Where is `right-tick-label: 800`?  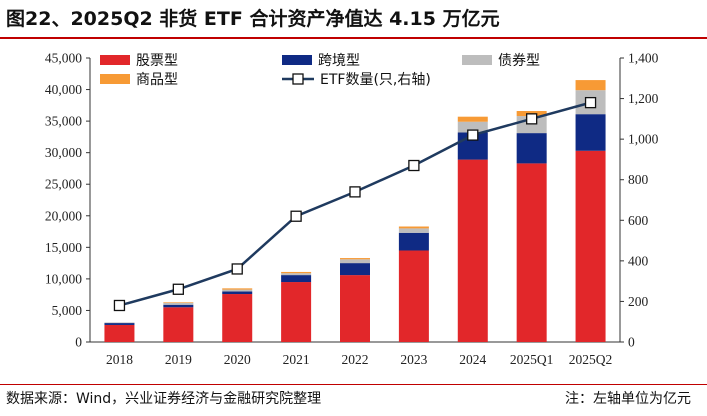
right-tick-label: 800 is located at coordinates (638, 179).